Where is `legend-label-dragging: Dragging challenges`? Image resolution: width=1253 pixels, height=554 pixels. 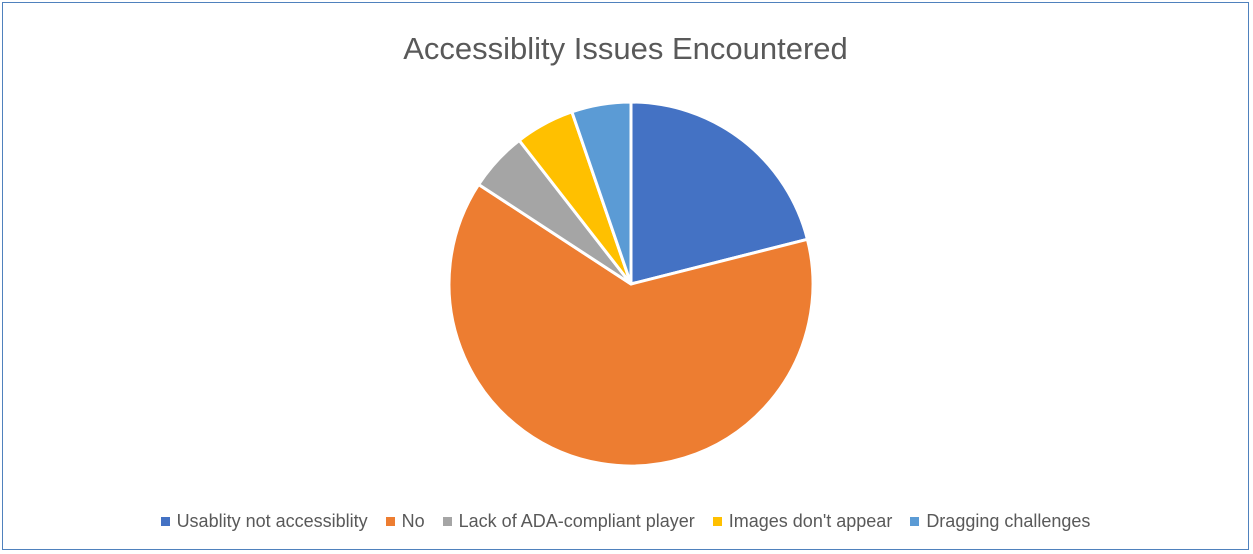
legend-label-dragging: Dragging challenges is located at coordinates (1008, 521).